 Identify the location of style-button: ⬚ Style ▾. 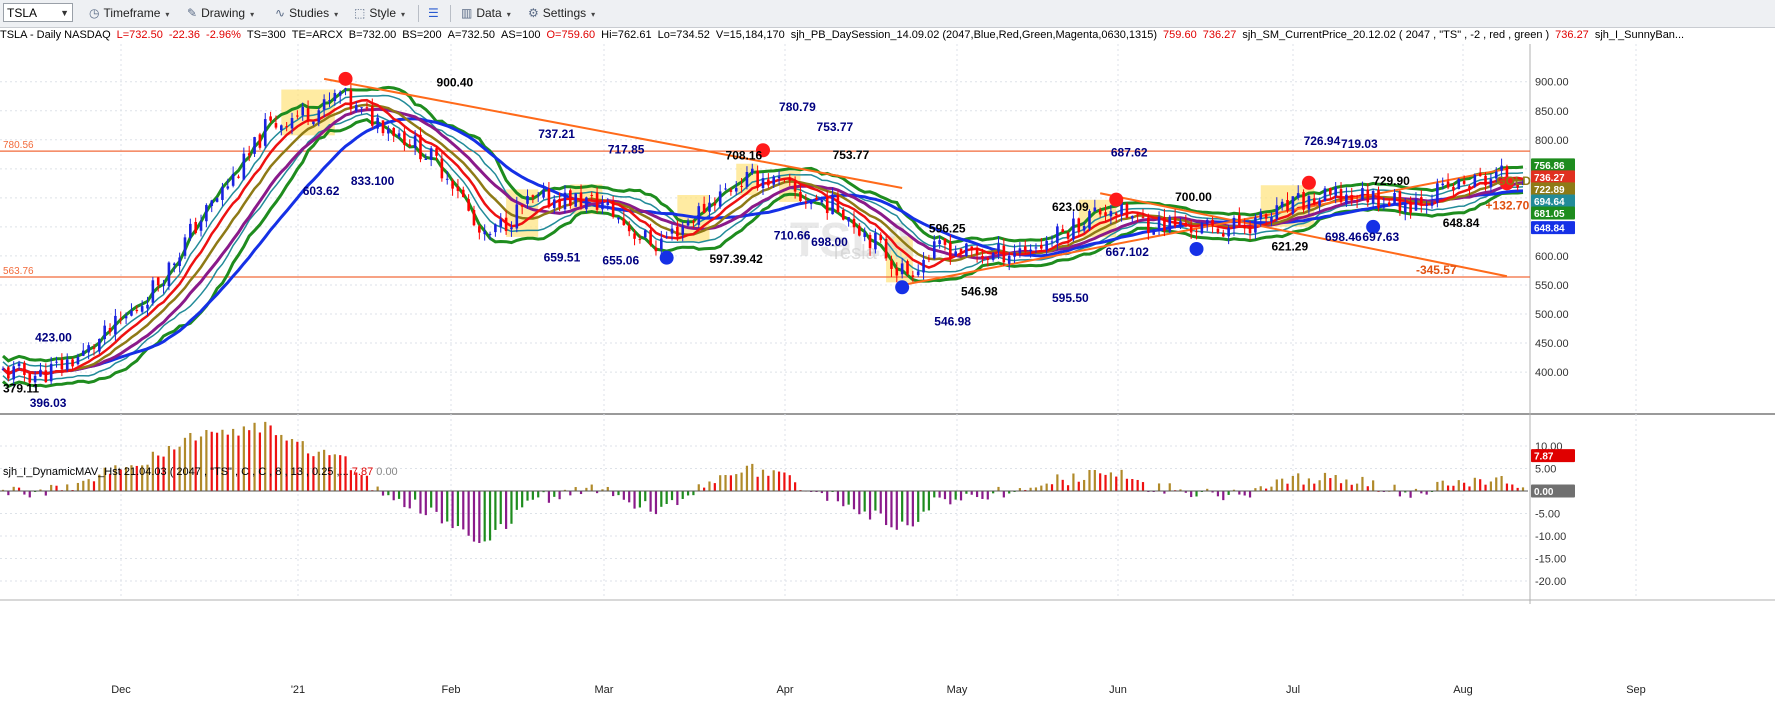
(380, 13).